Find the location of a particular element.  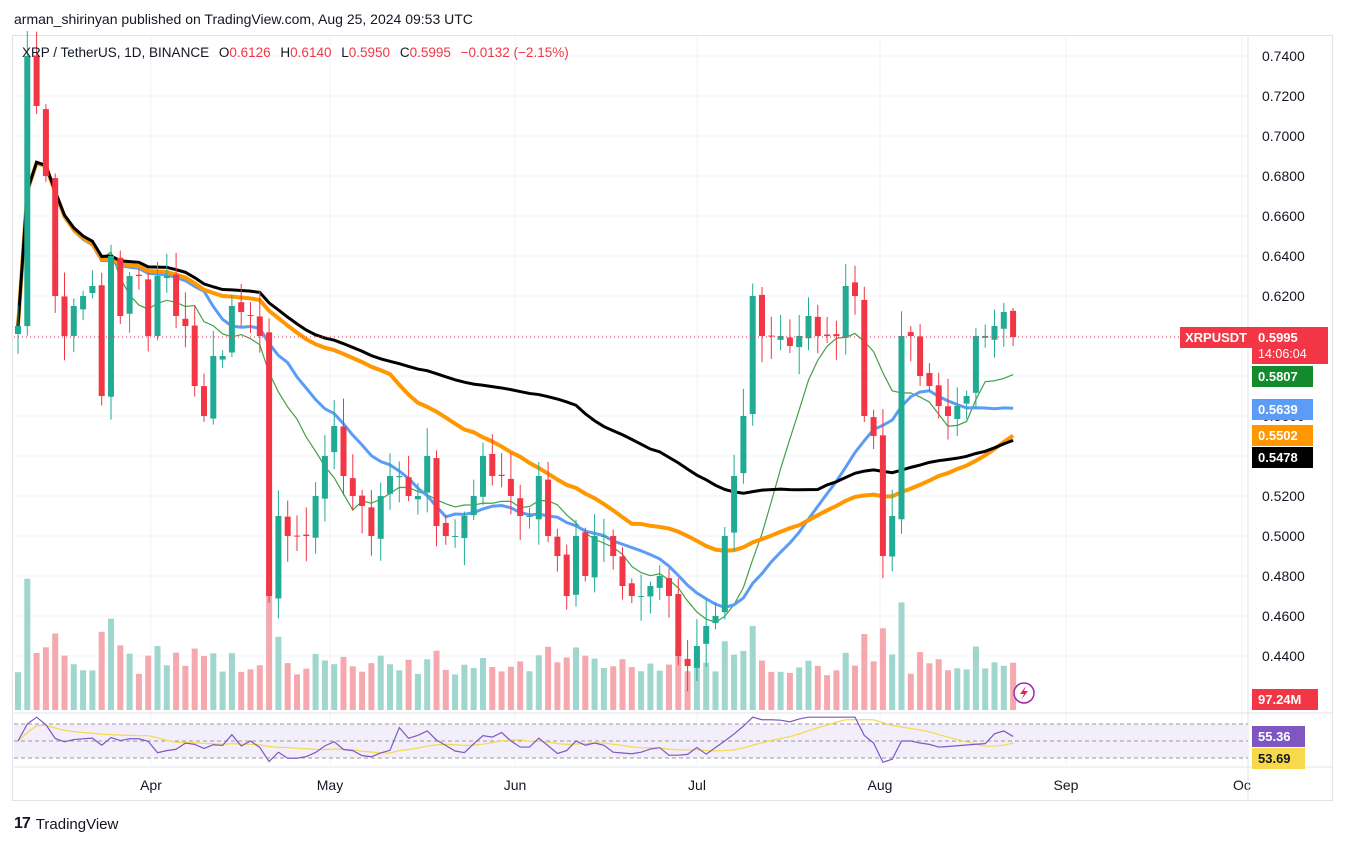

legend-close-label: C is located at coordinates (404, 52).